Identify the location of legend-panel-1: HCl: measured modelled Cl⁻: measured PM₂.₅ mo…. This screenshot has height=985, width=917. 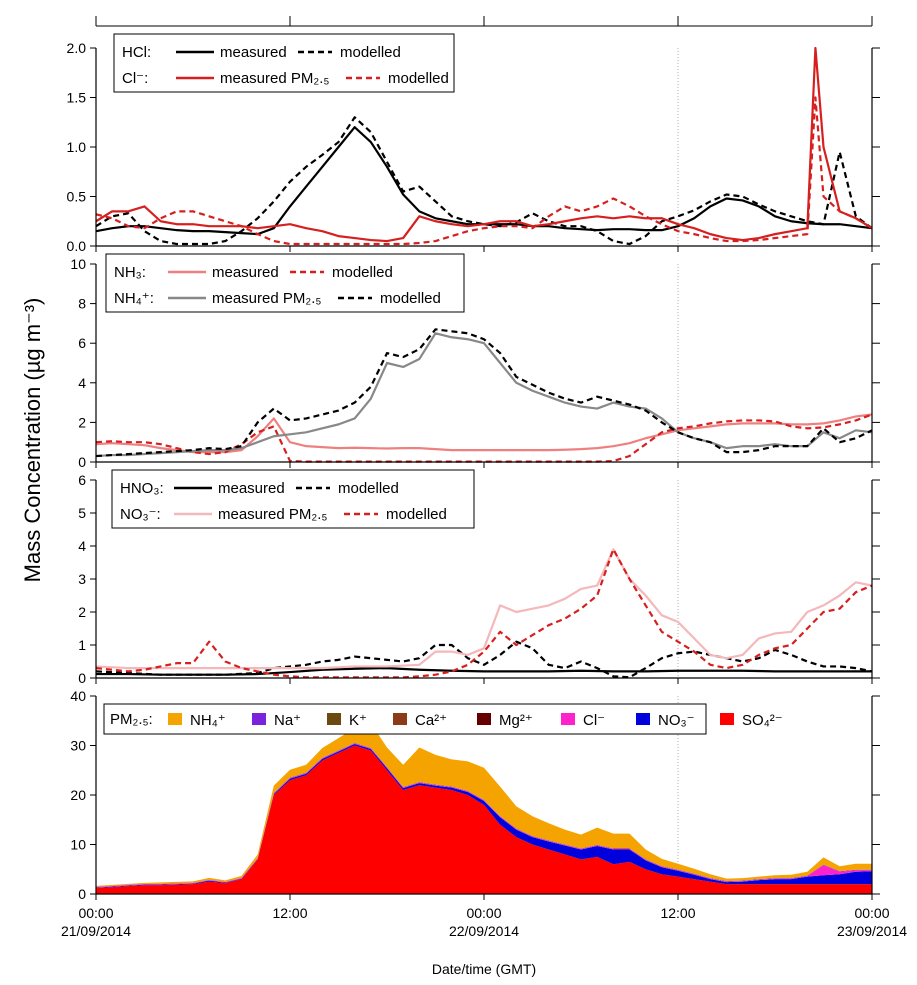
(284, 63).